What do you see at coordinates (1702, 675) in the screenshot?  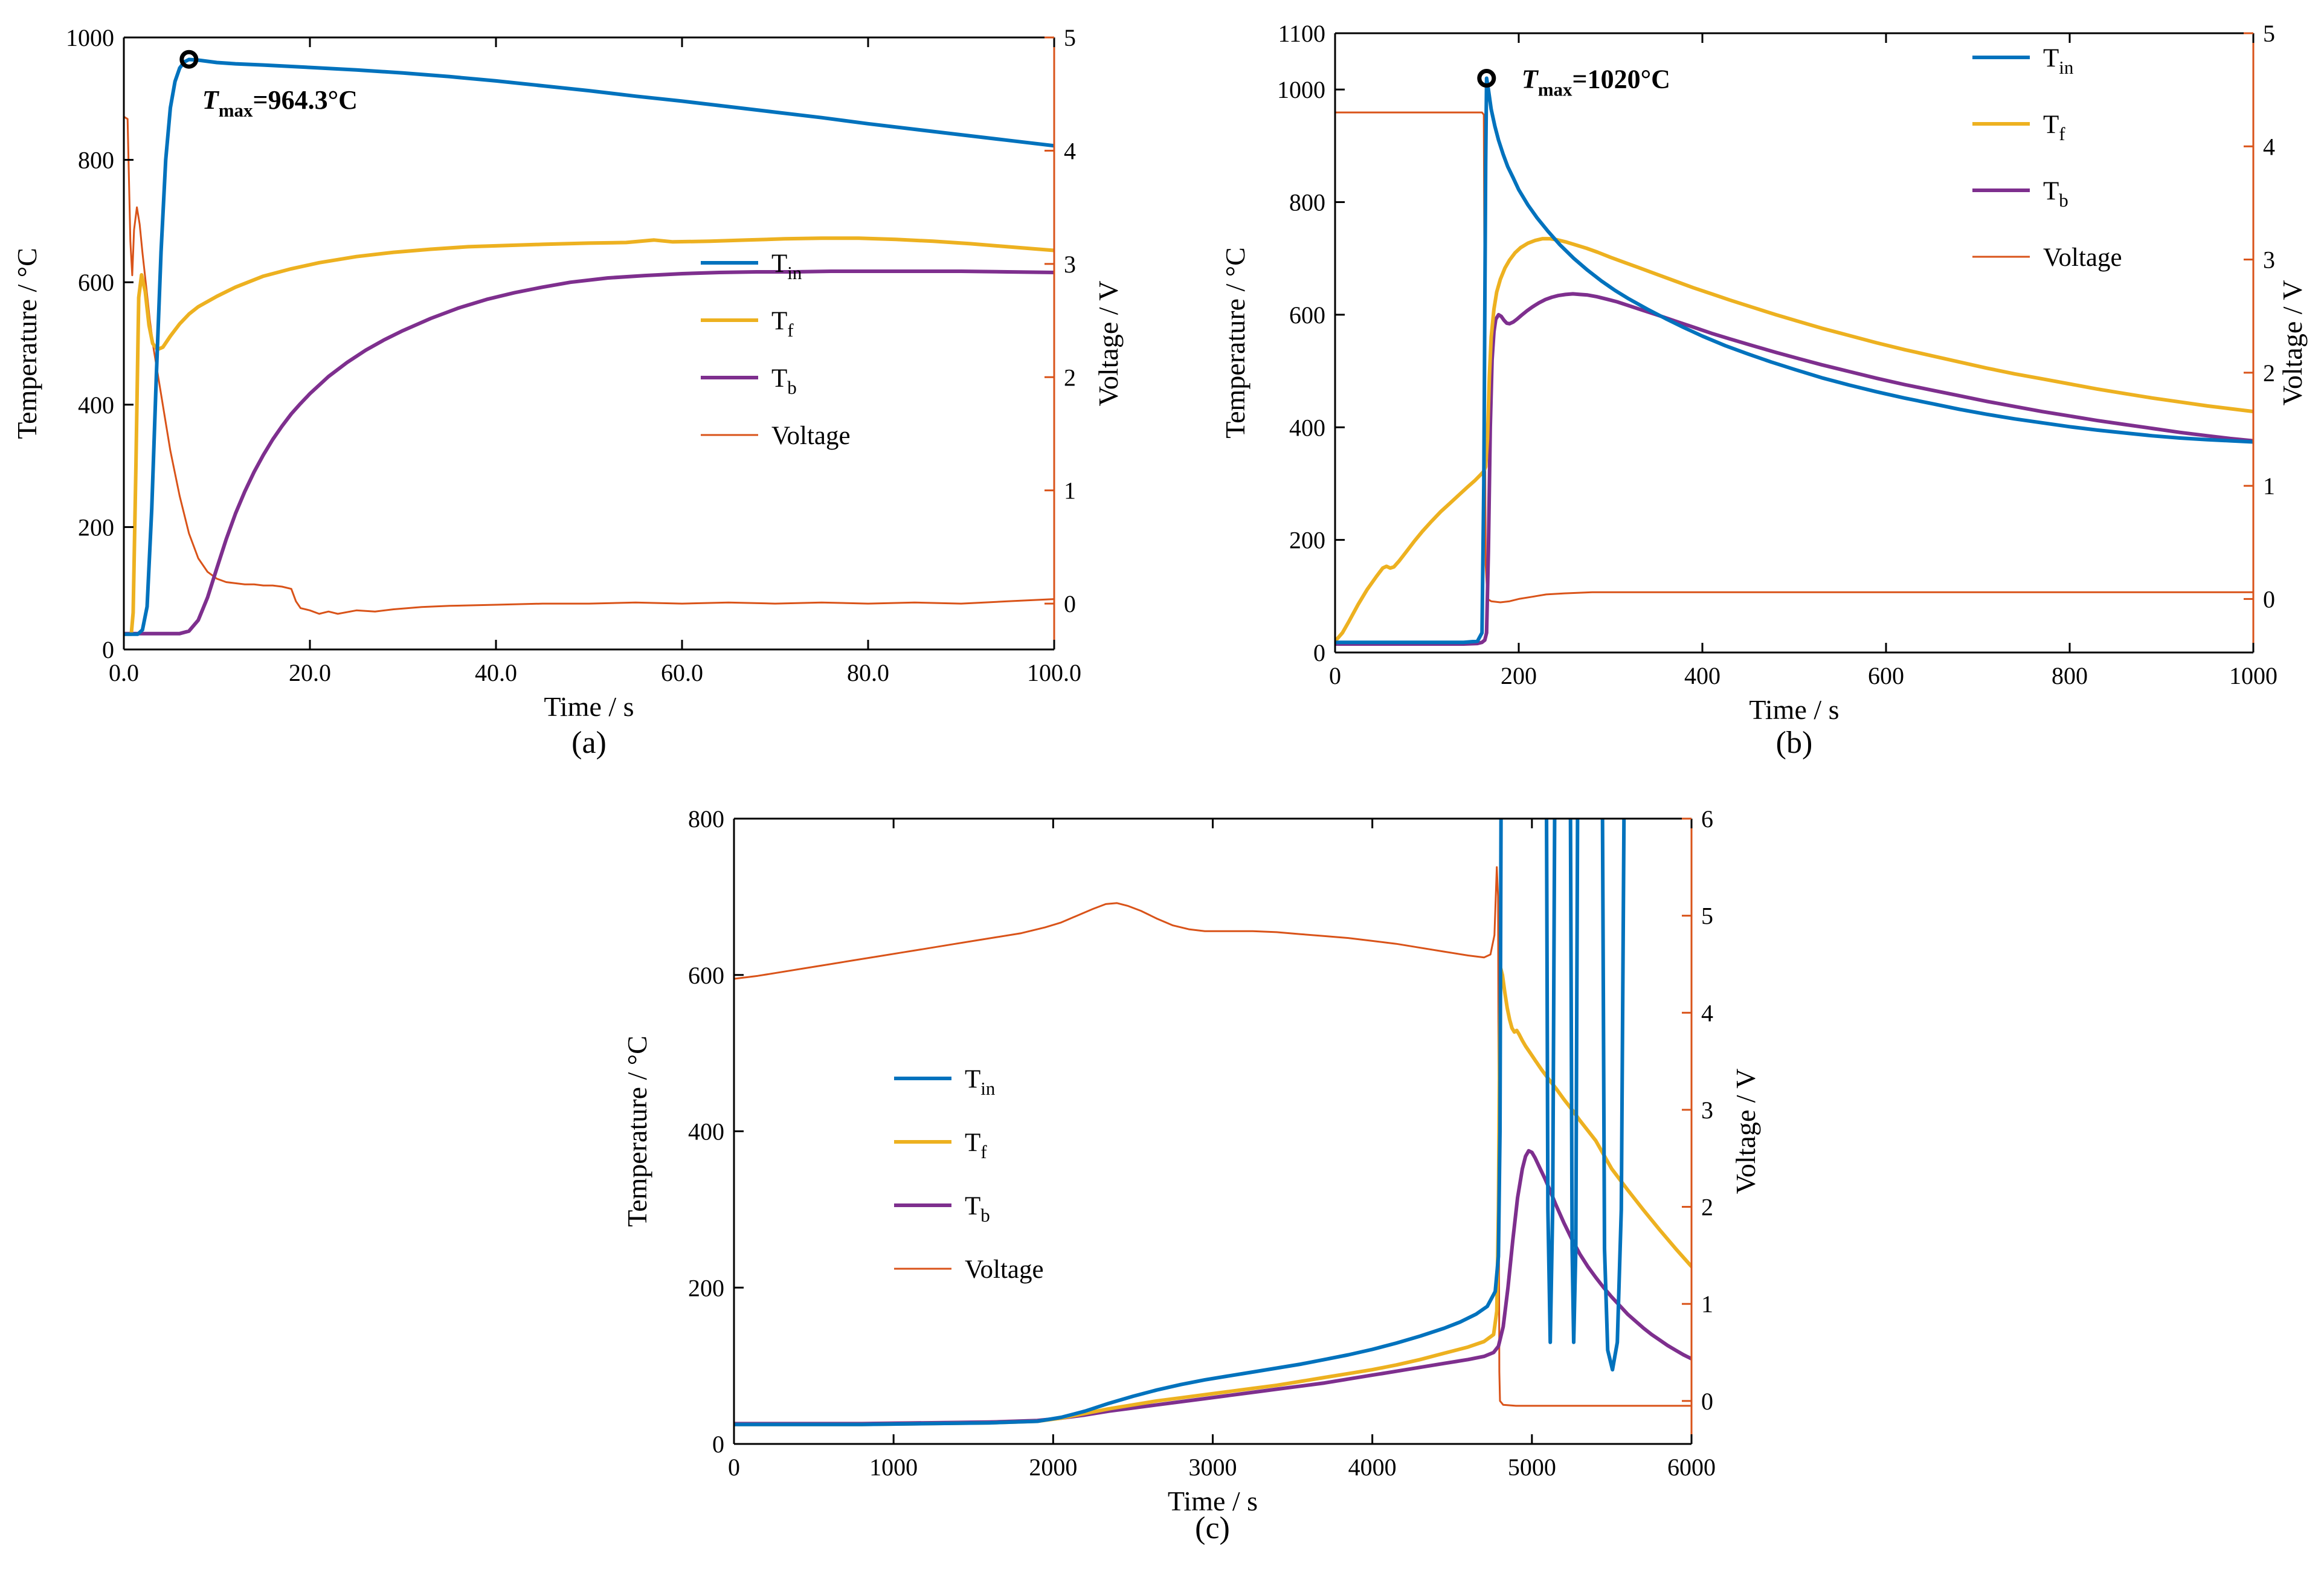 I see `chart-b-xtick-label: 400` at bounding box center [1702, 675].